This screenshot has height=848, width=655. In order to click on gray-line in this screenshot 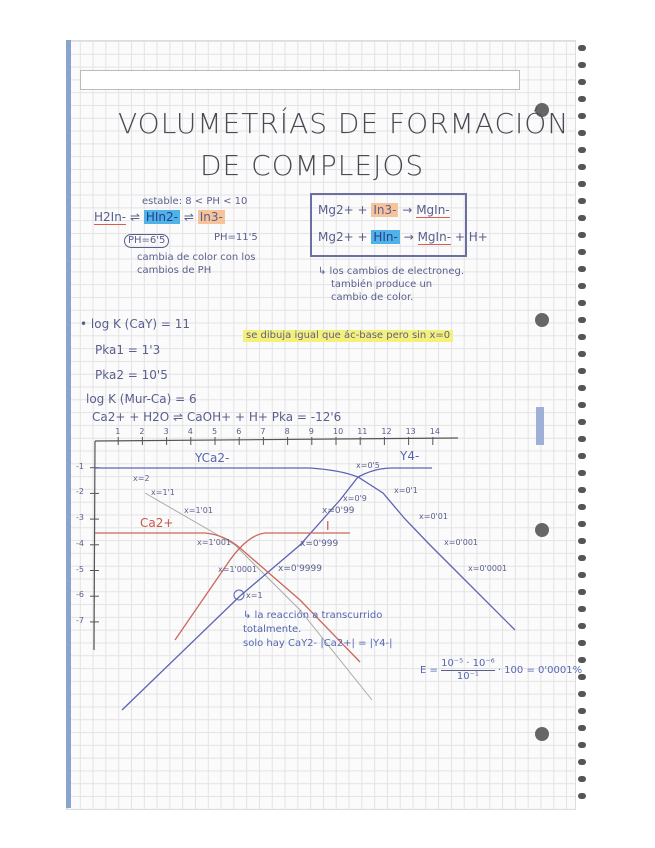, I will do `click(258, 596)`.